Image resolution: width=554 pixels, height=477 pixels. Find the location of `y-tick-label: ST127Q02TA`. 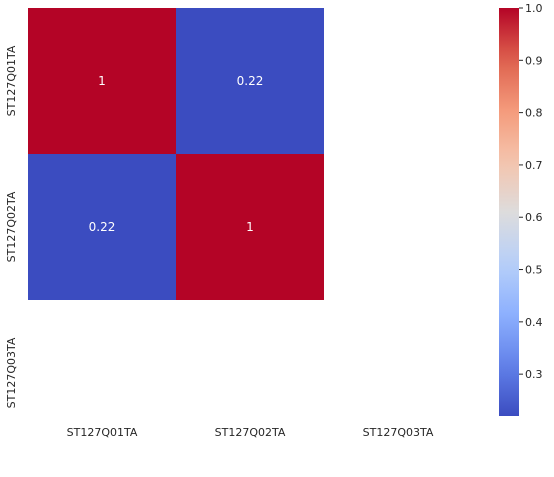

y-tick-label: ST127Q02TA is located at coordinates (11, 226).